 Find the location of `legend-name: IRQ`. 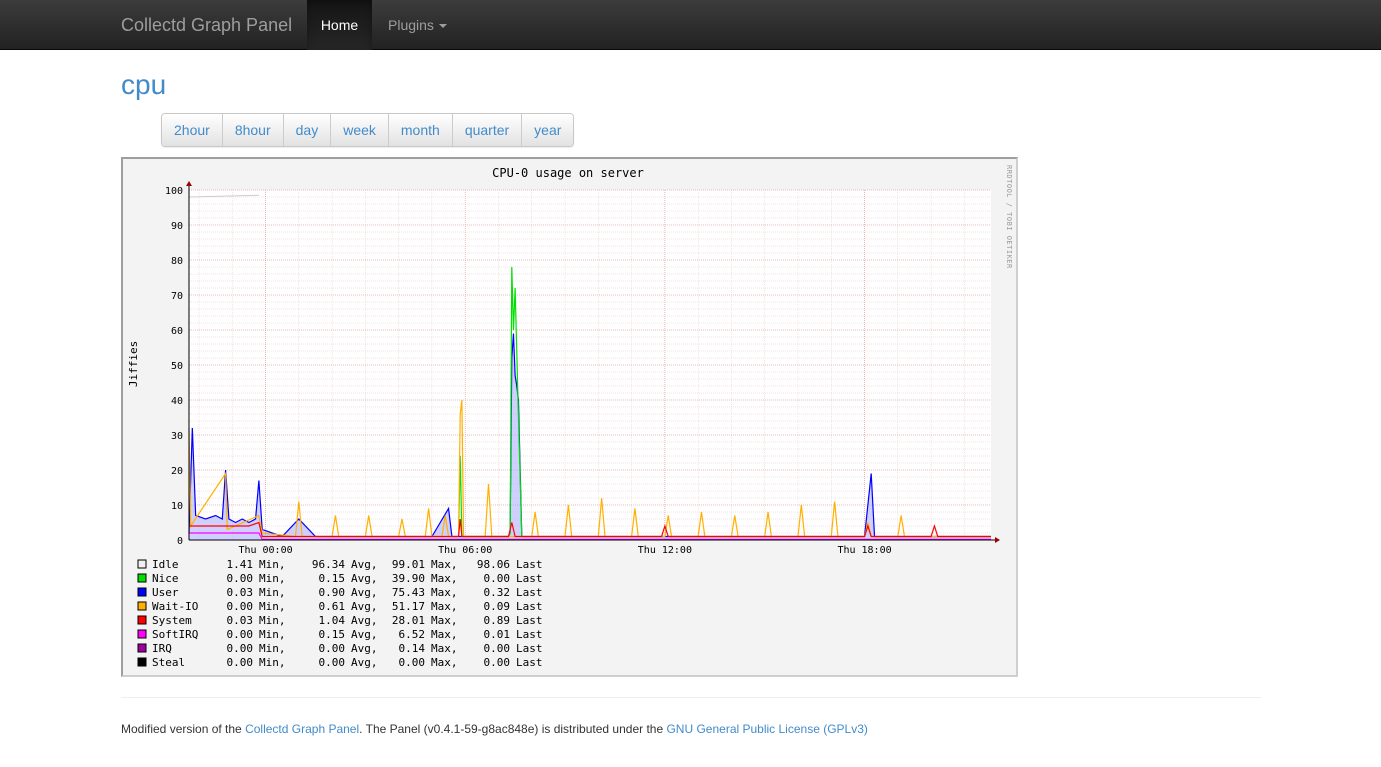

legend-name: IRQ is located at coordinates (162, 648).